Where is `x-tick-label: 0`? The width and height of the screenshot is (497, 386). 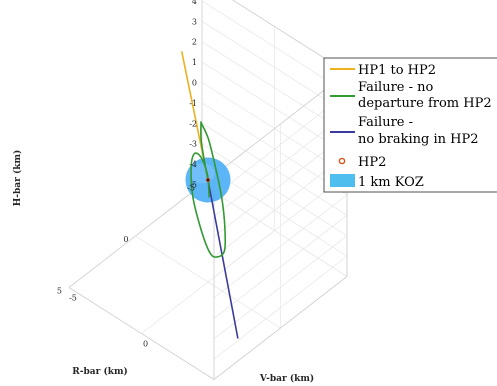
x-tick-label: 0 is located at coordinates (145, 344).